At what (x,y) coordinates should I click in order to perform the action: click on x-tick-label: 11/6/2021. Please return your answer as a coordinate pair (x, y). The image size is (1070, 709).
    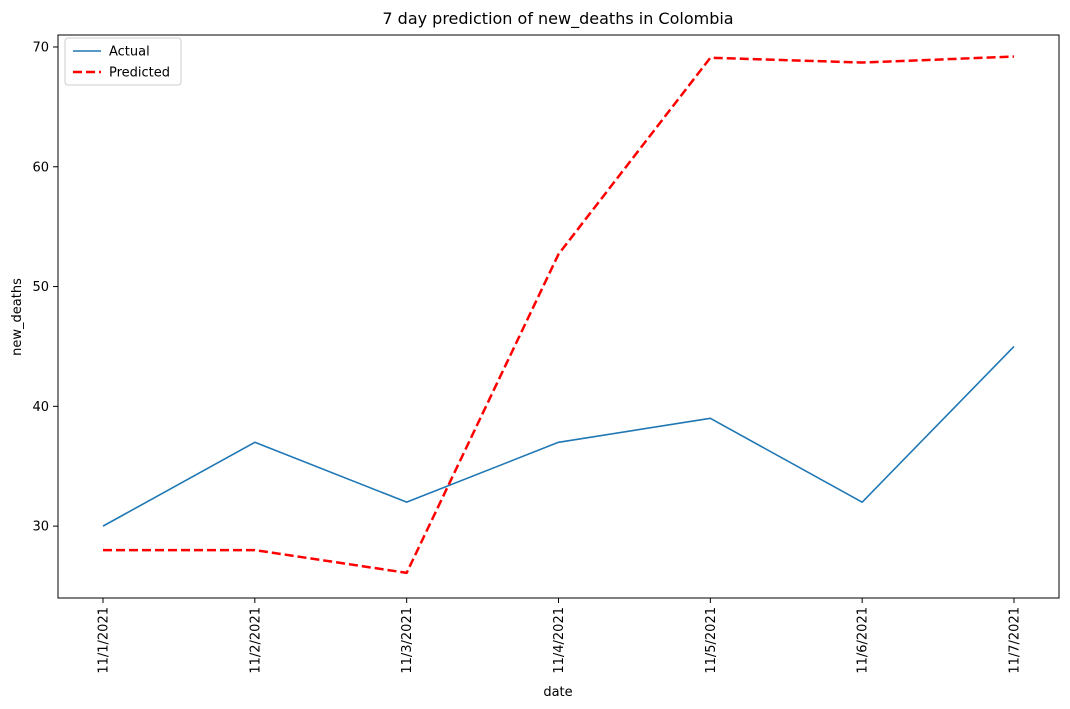
    Looking at the image, I should click on (863, 640).